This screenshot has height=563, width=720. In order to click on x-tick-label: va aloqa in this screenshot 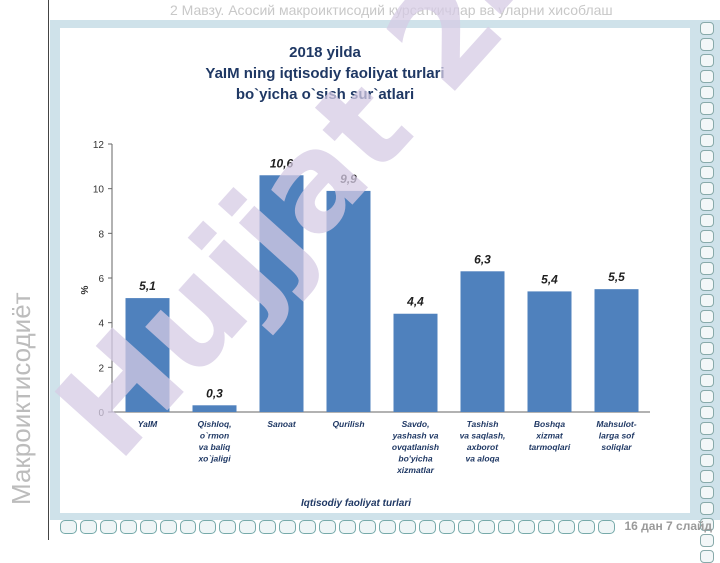, I will do `click(482, 459)`.